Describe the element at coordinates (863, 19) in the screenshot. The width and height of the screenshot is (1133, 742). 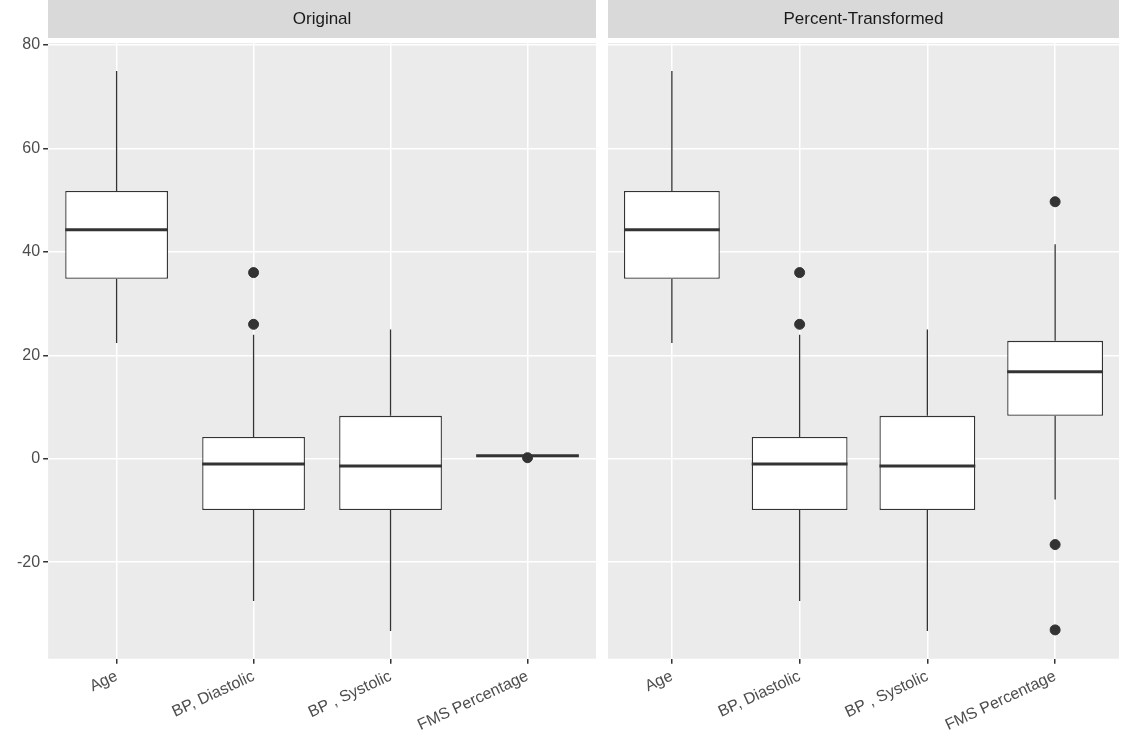
I see `chart-title: Percent-Transformed` at that location.